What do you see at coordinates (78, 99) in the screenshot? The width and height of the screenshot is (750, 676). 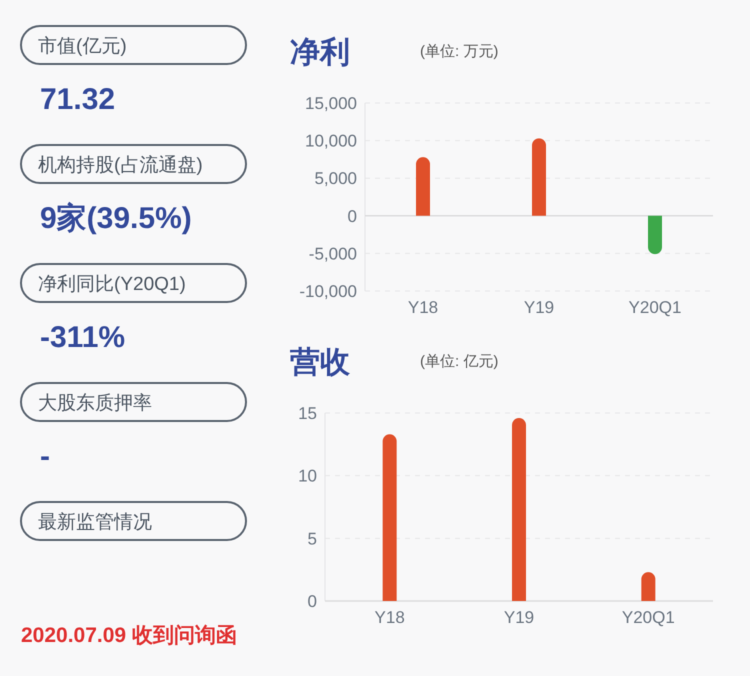 I see `text: 71.32` at bounding box center [78, 99].